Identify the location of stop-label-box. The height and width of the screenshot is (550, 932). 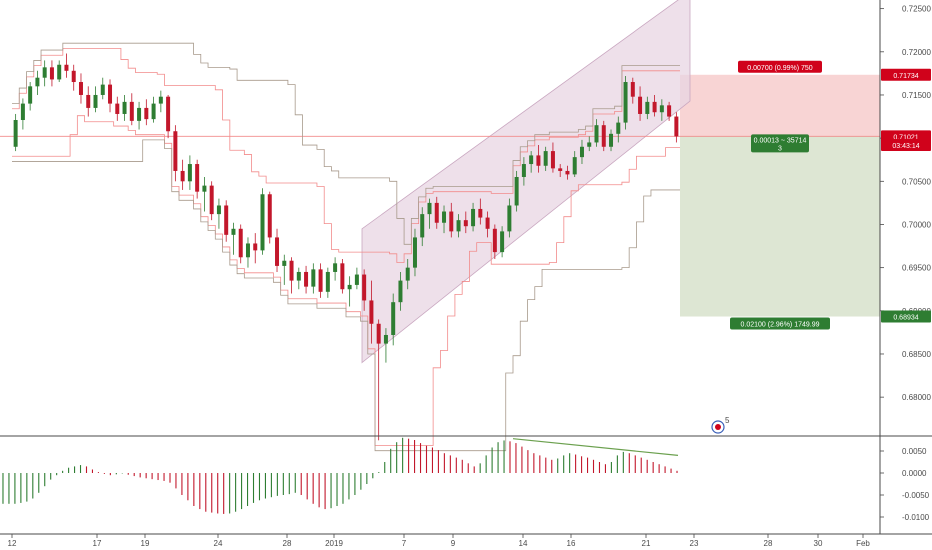
(780, 66).